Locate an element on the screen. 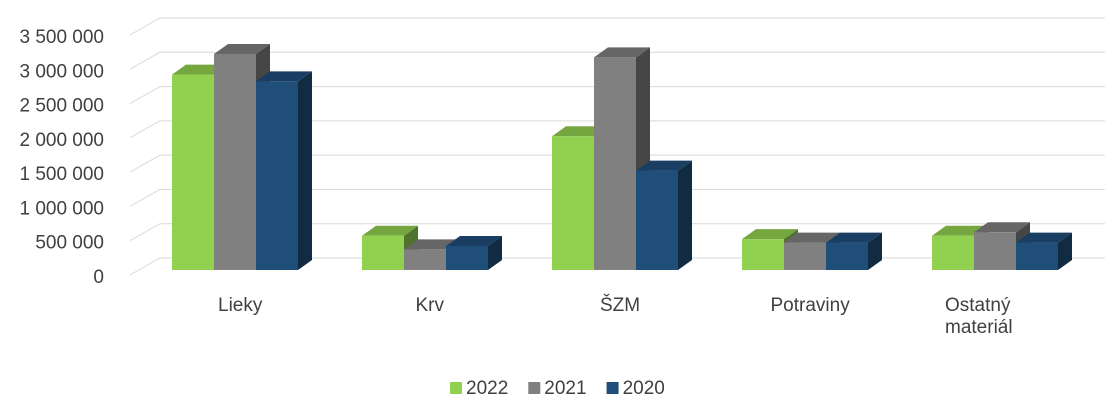 The height and width of the screenshot is (402, 1109). y-tick-label: 3 500 000 is located at coordinates (61, 37).